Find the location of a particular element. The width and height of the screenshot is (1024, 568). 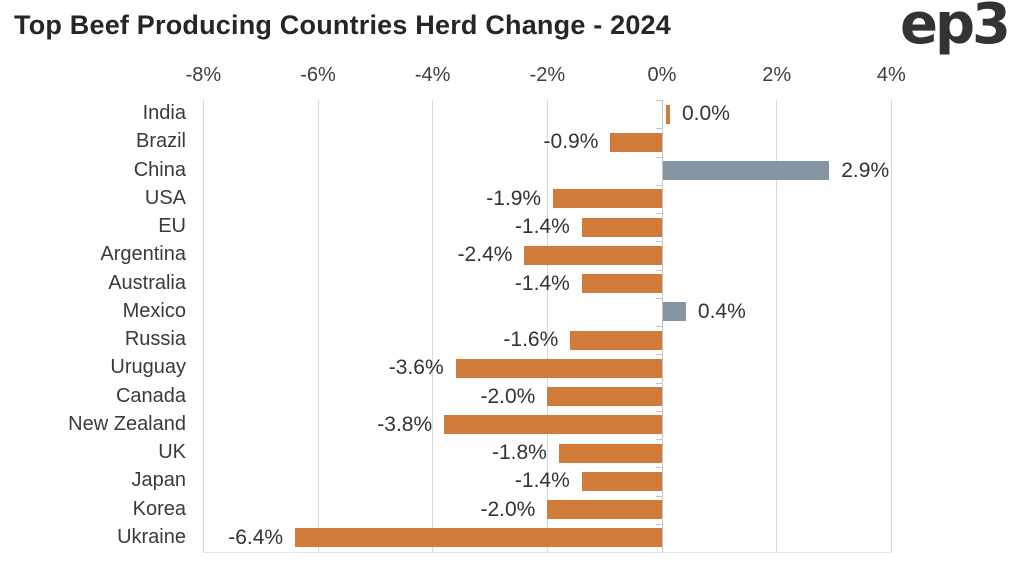

value-label: -3.6% is located at coordinates (416, 368).